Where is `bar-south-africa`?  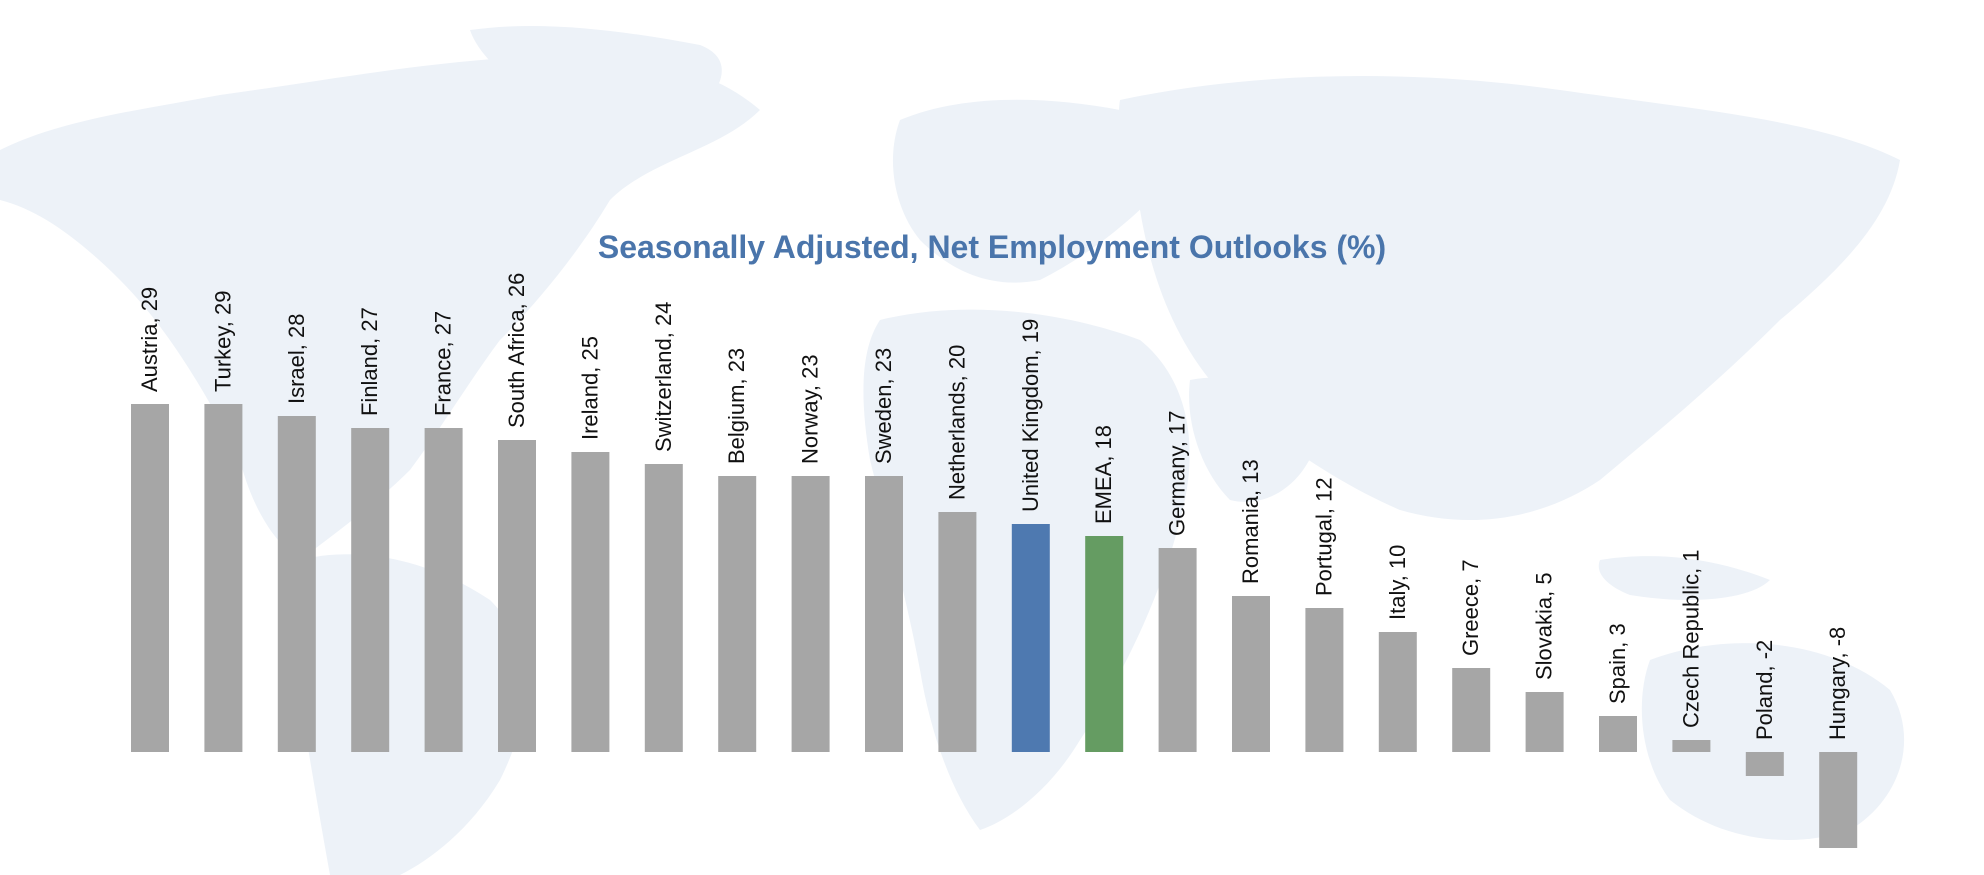 bar-south-africa is located at coordinates (517, 596).